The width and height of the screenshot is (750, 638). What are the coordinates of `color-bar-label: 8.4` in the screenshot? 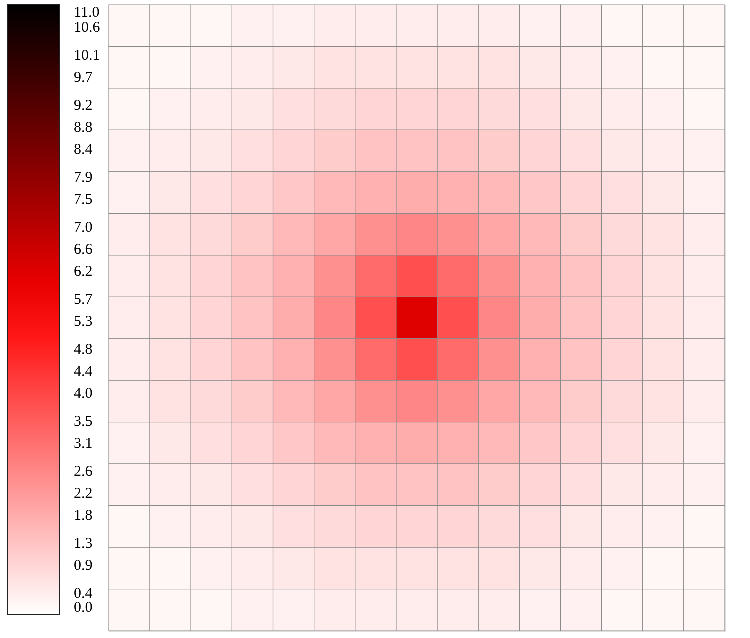 It's located at (84, 150).